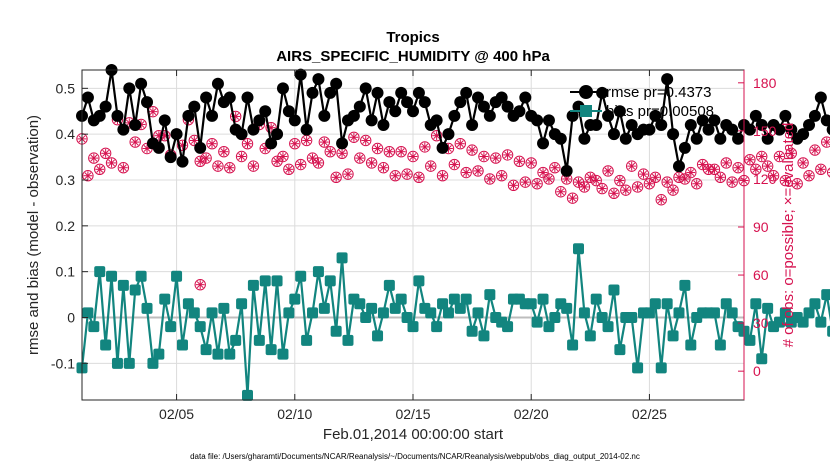 Image resolution: width=830 pixels, height=470 pixels. Describe the element at coordinates (649, 414) in the screenshot. I see `x-tick-label: 02/25` at that location.